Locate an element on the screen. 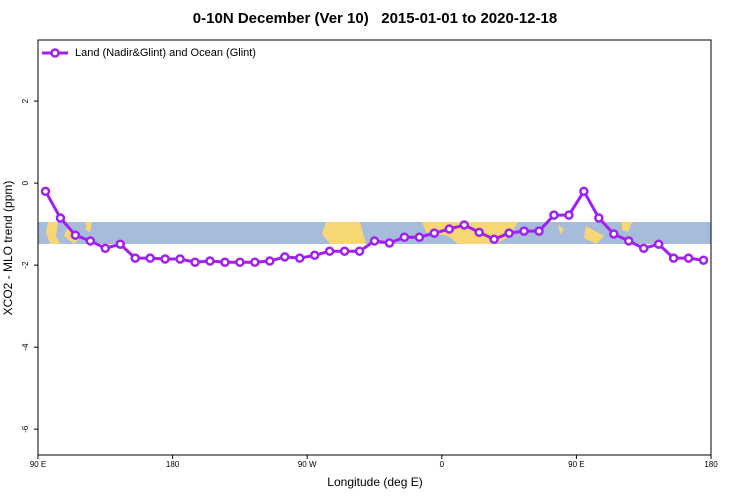 This screenshot has height=500, width=750. y-tick-label: 2 is located at coordinates (25, 100).